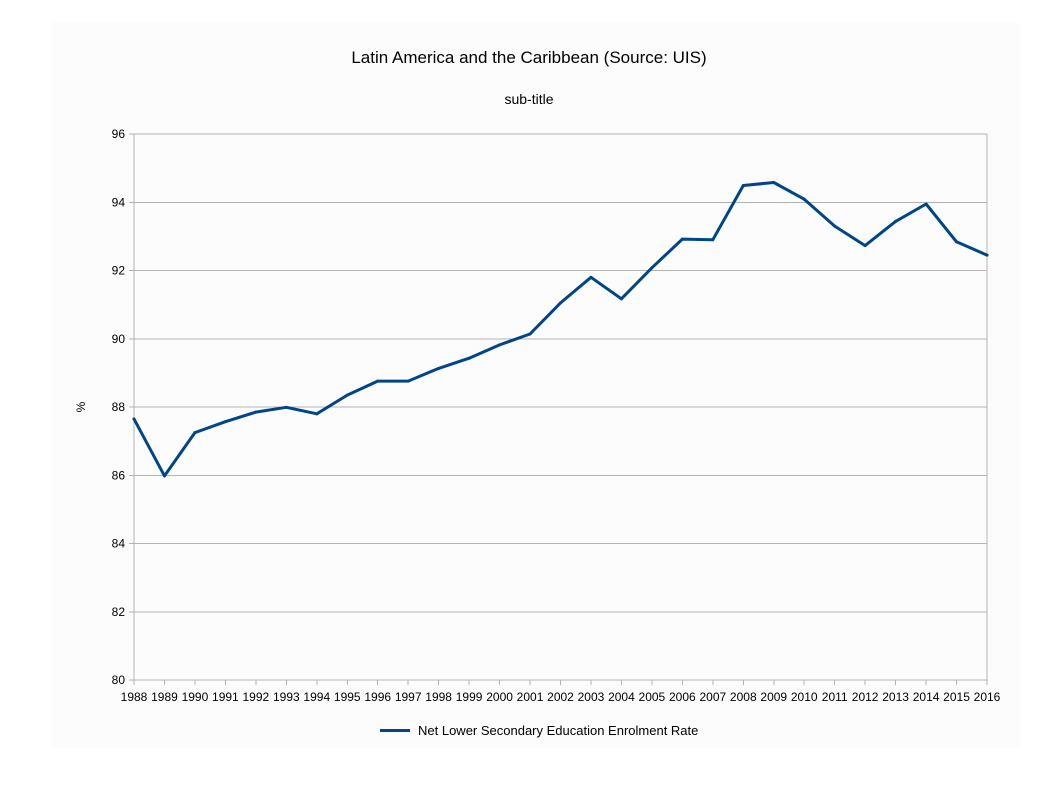 The image size is (1058, 794). Describe the element at coordinates (469, 697) in the screenshot. I see `x-tick-label: 1999` at that location.